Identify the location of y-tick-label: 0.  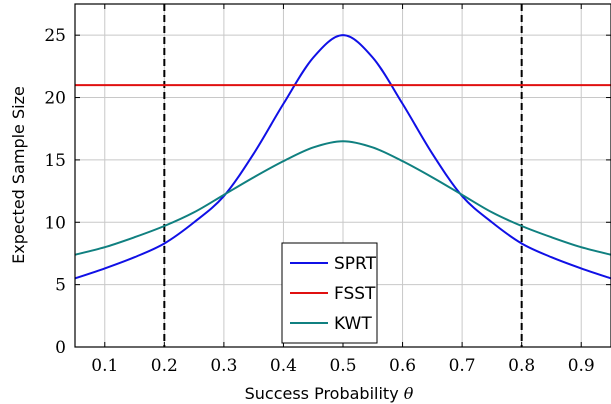
(60, 348).